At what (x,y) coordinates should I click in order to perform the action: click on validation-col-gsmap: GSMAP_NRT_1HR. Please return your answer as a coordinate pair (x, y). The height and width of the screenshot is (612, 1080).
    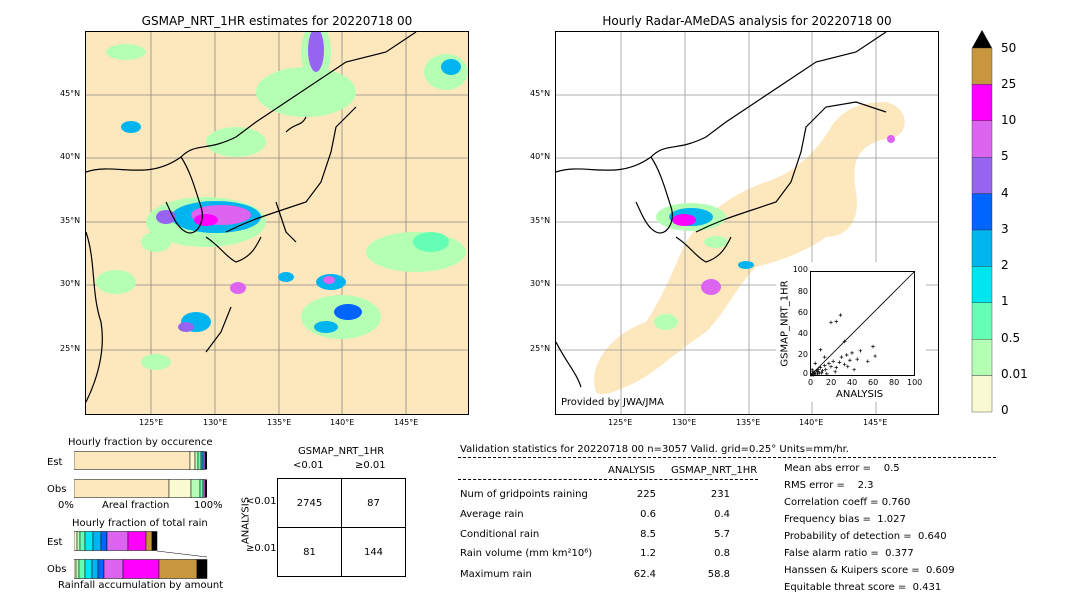
    Looking at the image, I should click on (714, 470).